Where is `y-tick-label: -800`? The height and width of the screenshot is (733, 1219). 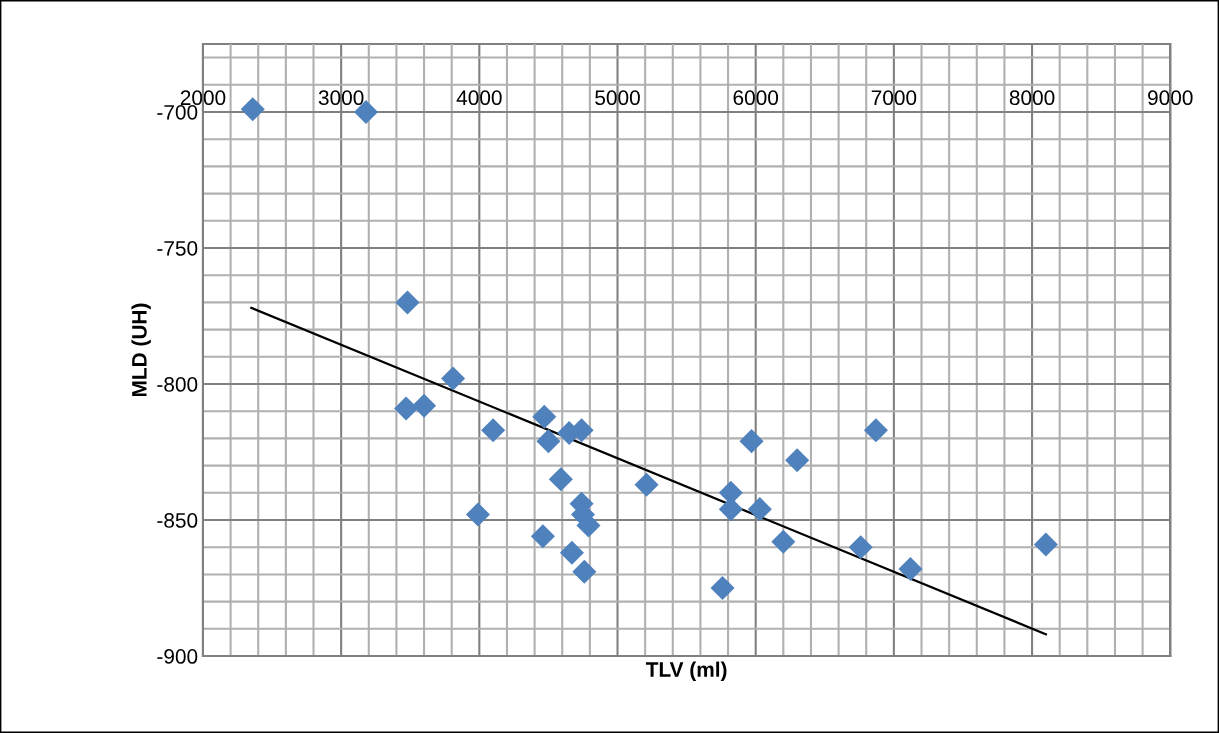 y-tick-label: -800 is located at coordinates (177, 384).